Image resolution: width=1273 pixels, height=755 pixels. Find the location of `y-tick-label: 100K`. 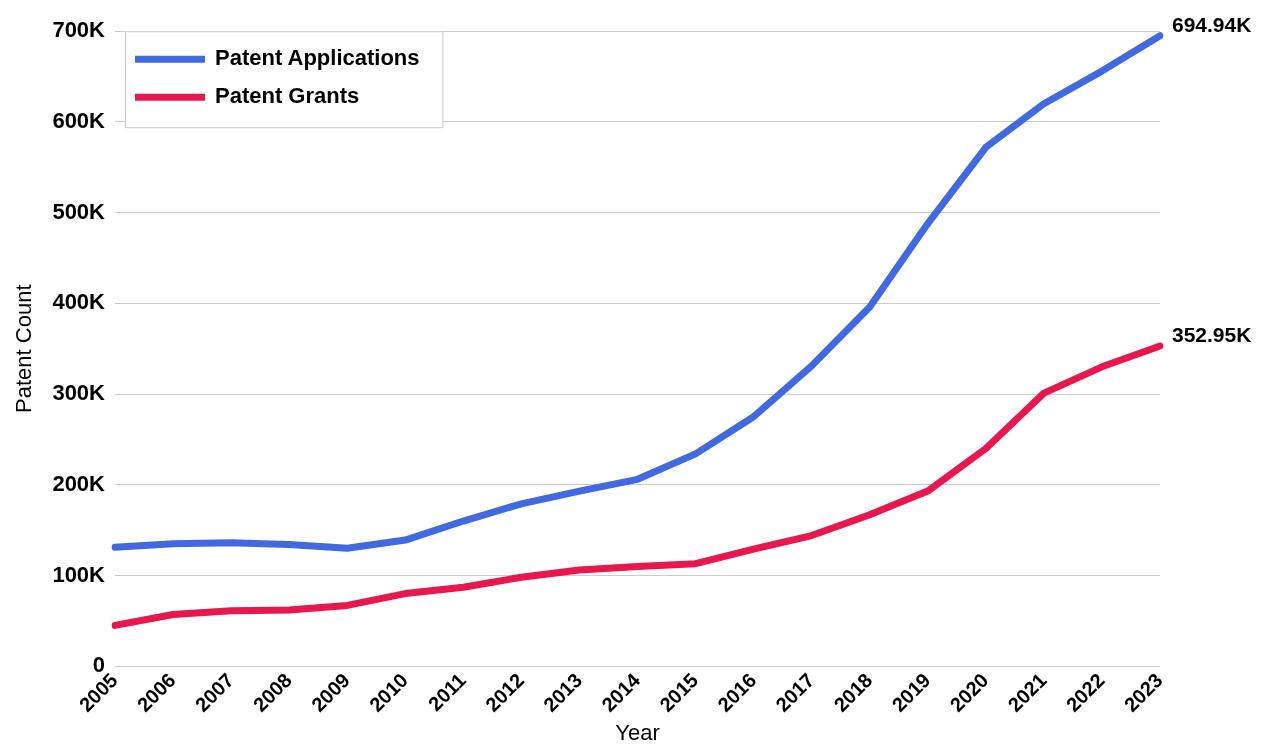

y-tick-label: 100K is located at coordinates (79, 574).